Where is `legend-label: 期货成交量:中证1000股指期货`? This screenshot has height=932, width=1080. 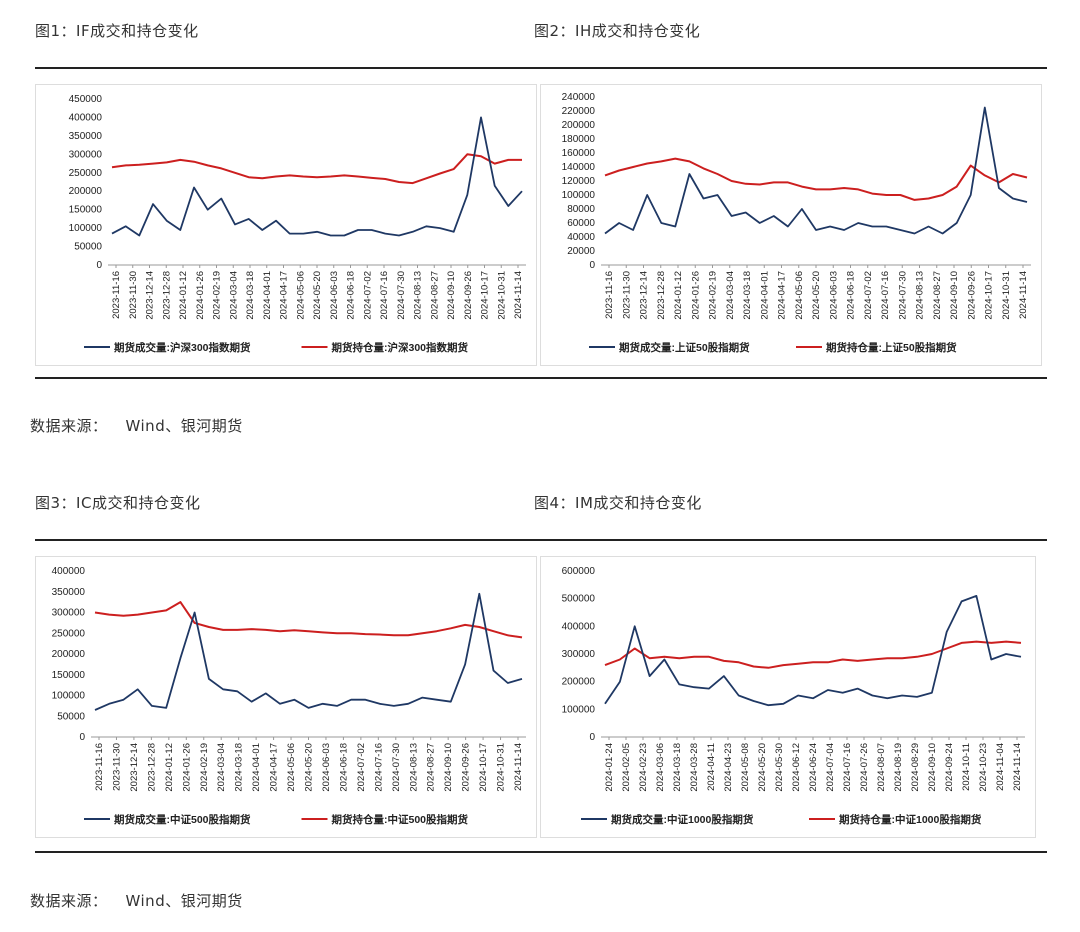 legend-label: 期货成交量:中证1000股指期货 is located at coordinates (682, 819).